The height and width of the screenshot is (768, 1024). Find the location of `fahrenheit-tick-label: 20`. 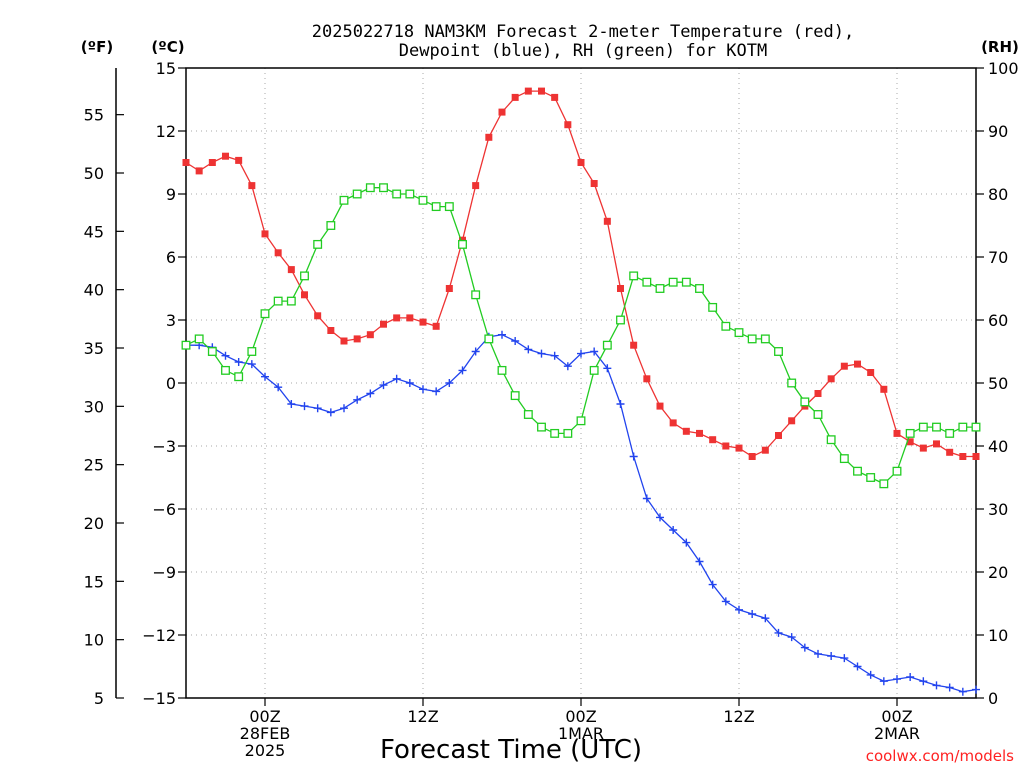

fahrenheit-tick-label: 20 is located at coordinates (94, 523).